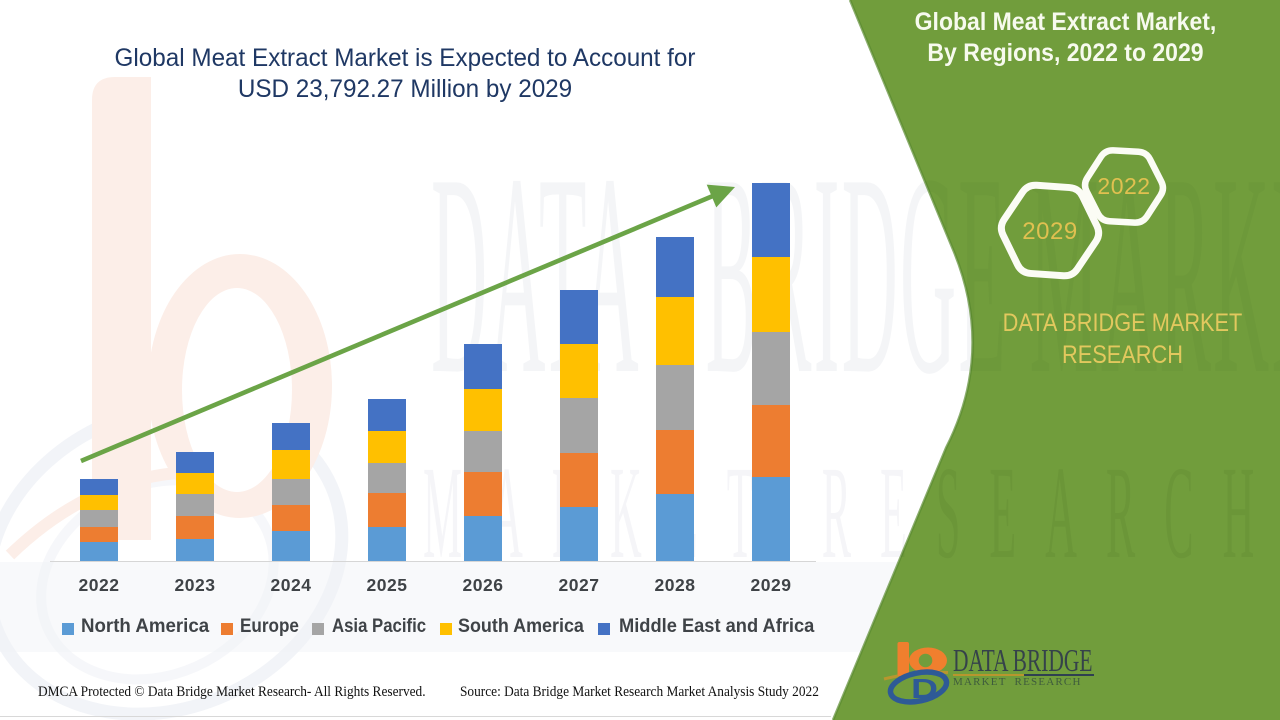 This screenshot has height=720, width=1280. I want to click on svg-text: D, so click(924, 688).